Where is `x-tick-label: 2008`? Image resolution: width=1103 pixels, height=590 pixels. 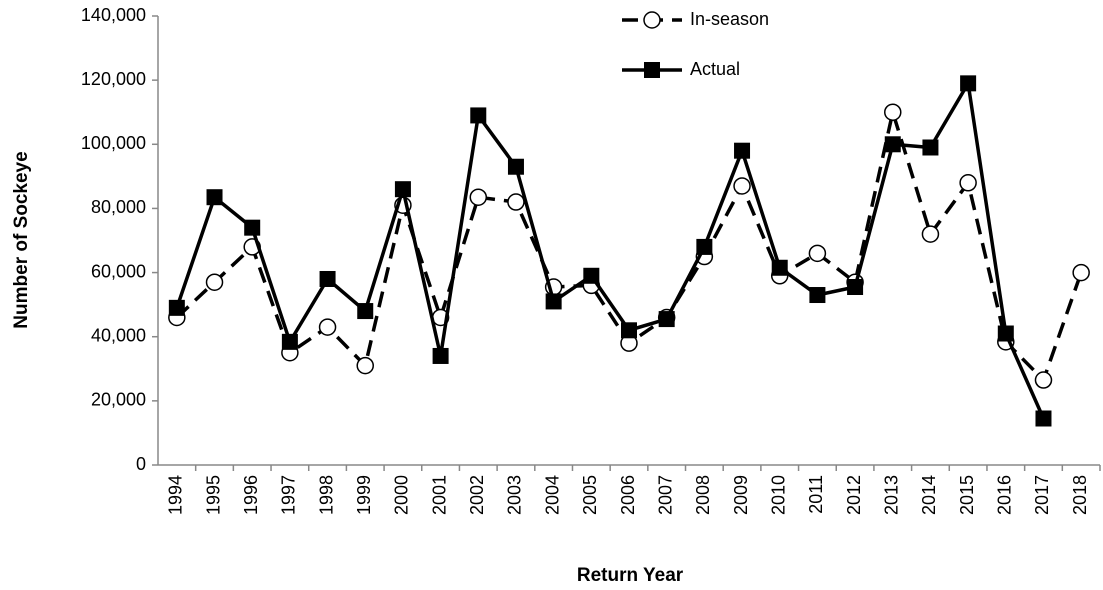 x-tick-label: 2008 is located at coordinates (703, 495).